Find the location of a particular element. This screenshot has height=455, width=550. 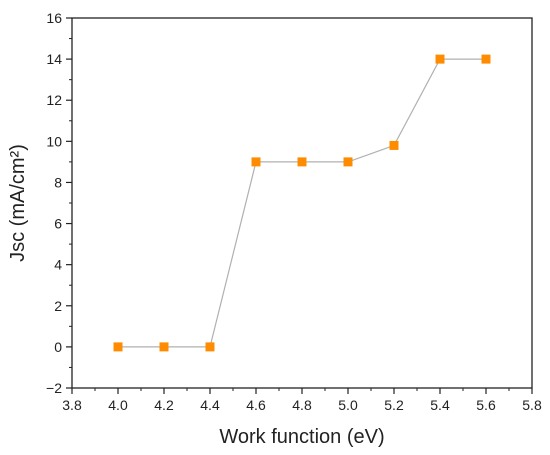

y-tick-labels: −2 0 2 4 6 8 10 12 14 16 is located at coordinates (54, 203).